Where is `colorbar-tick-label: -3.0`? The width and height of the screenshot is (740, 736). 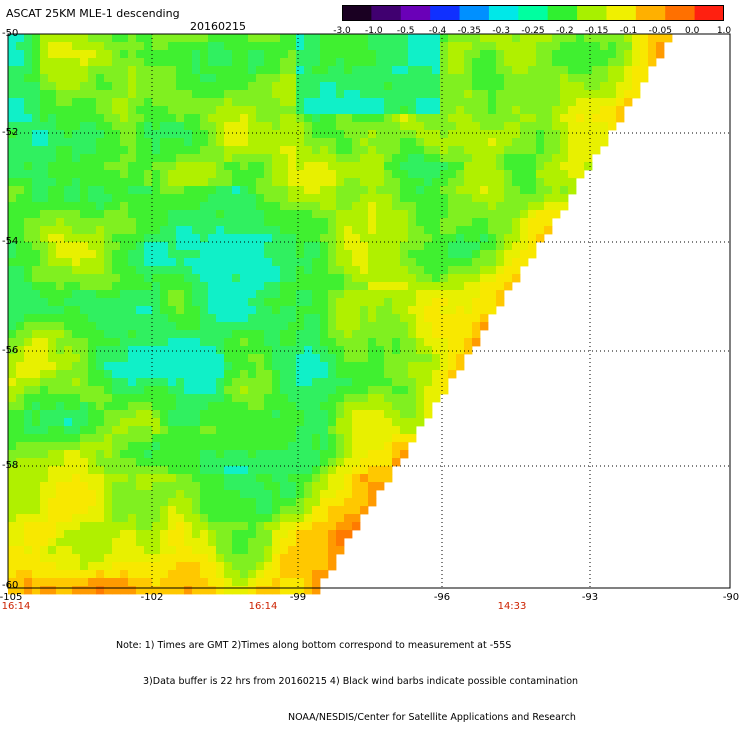 colorbar-tick-label: -3.0 is located at coordinates (342, 31).